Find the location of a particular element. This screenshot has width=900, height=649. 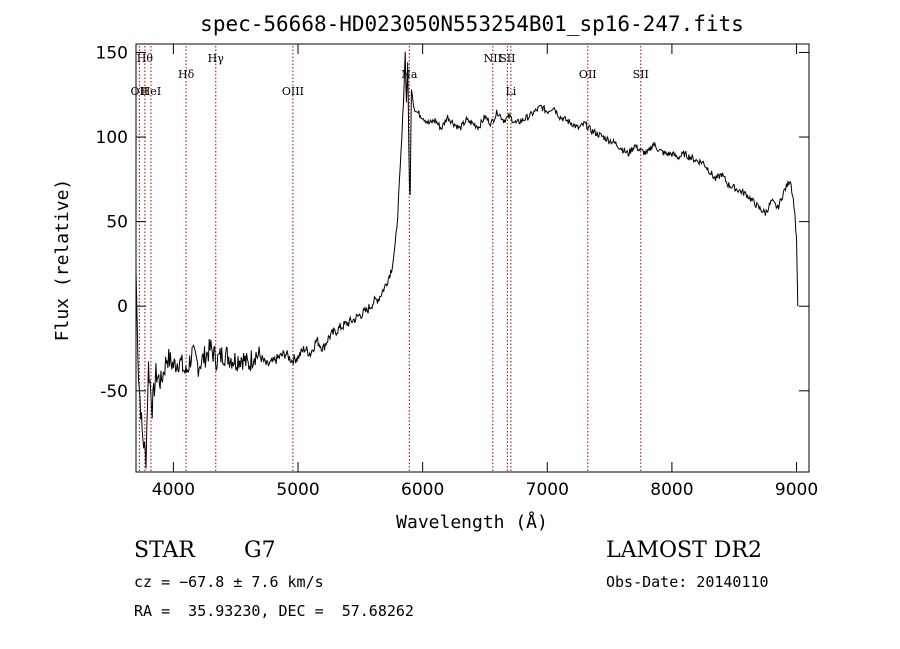

spectral-line-label: Li is located at coordinates (510, 91).